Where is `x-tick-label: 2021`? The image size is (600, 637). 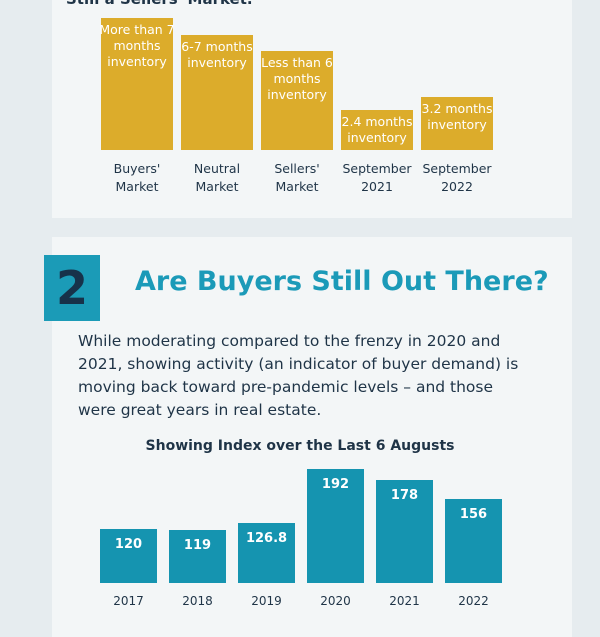
x-tick-label: 2021 is located at coordinates (404, 601).